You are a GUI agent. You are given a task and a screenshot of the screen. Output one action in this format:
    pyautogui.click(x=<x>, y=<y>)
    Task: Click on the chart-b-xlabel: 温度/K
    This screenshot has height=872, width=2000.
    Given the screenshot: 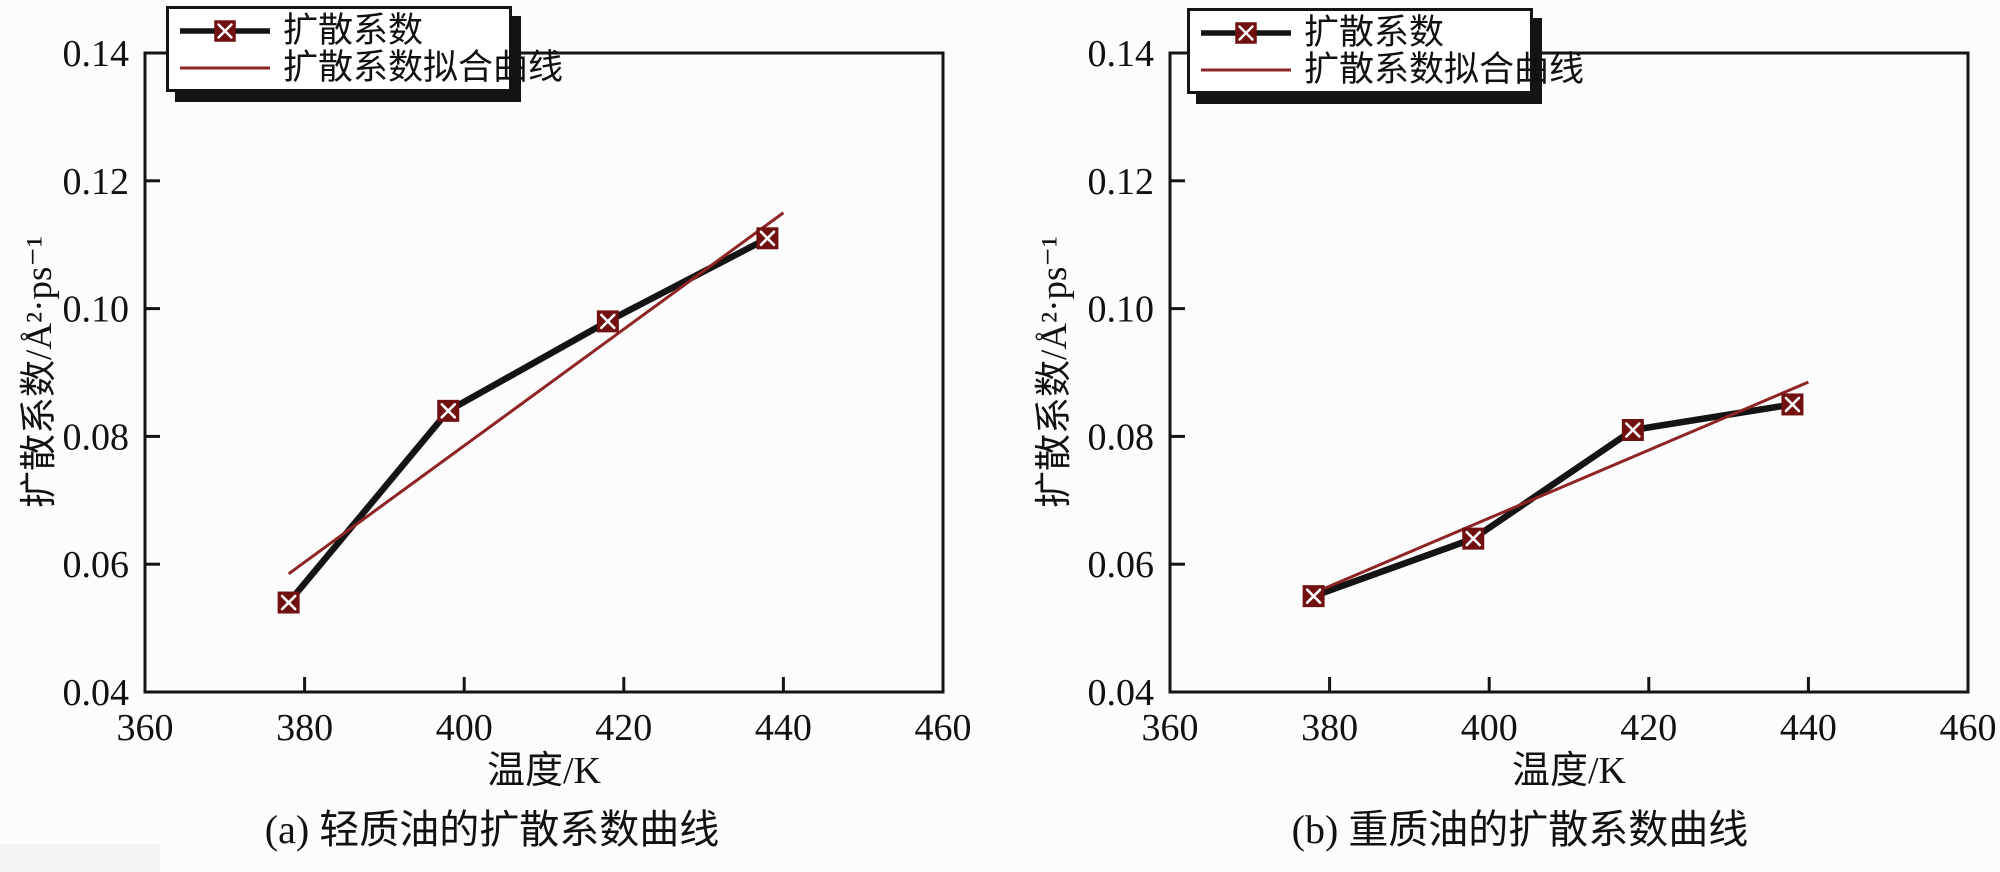 What is the action you would take?
    pyautogui.click(x=1568, y=771)
    